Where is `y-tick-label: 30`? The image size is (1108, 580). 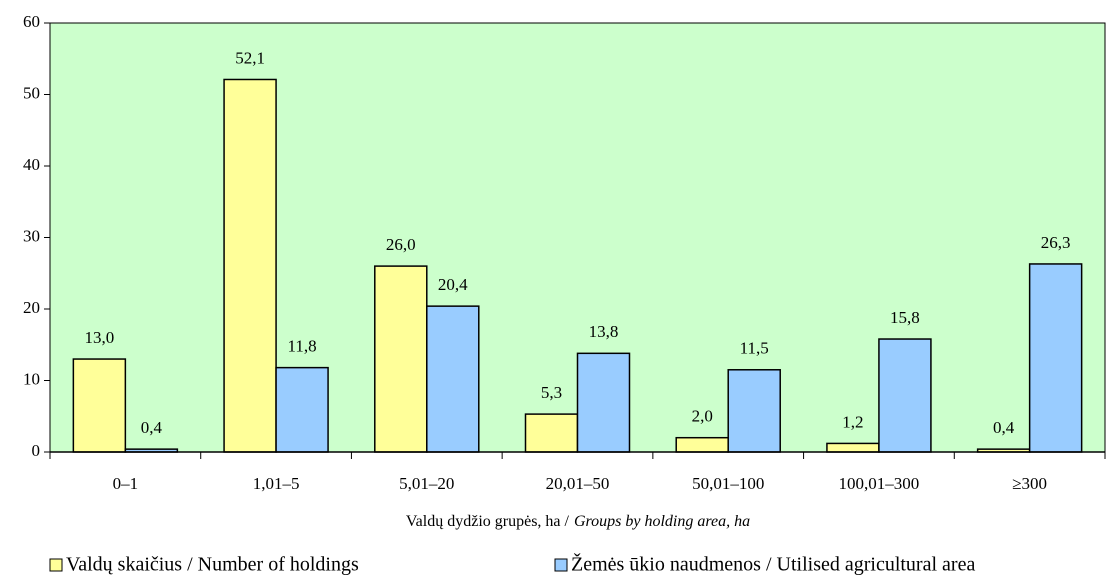
y-tick-label: 30 is located at coordinates (31, 235).